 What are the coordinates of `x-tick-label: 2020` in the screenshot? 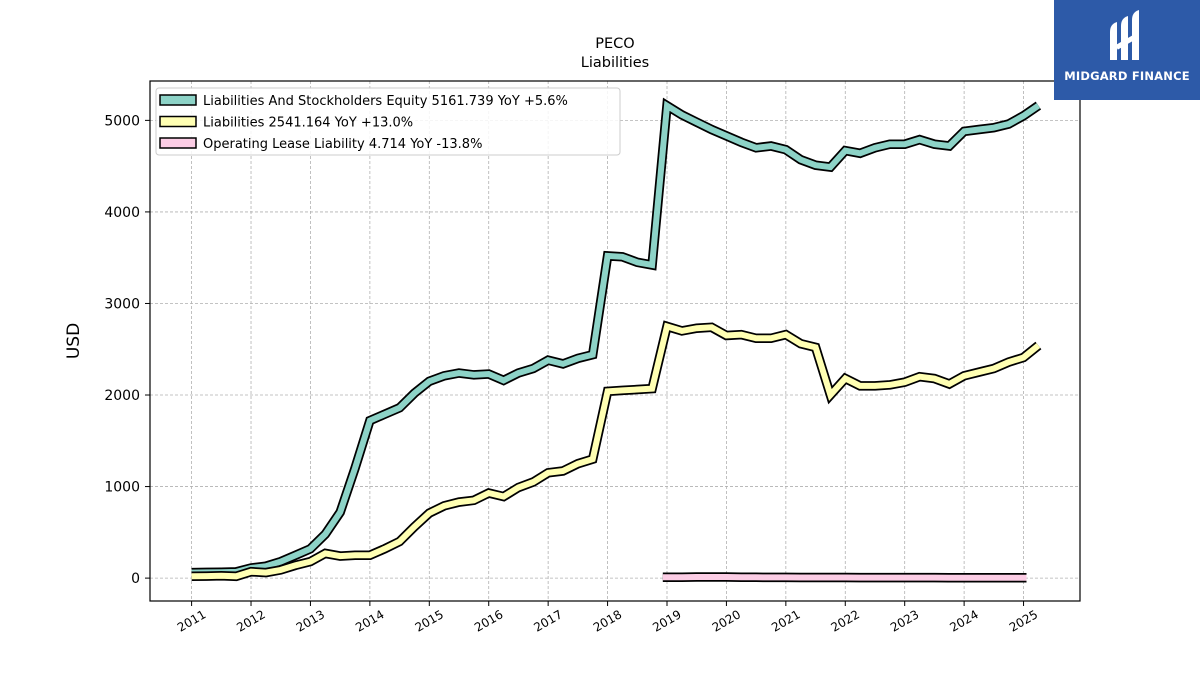 It's located at (726, 620).